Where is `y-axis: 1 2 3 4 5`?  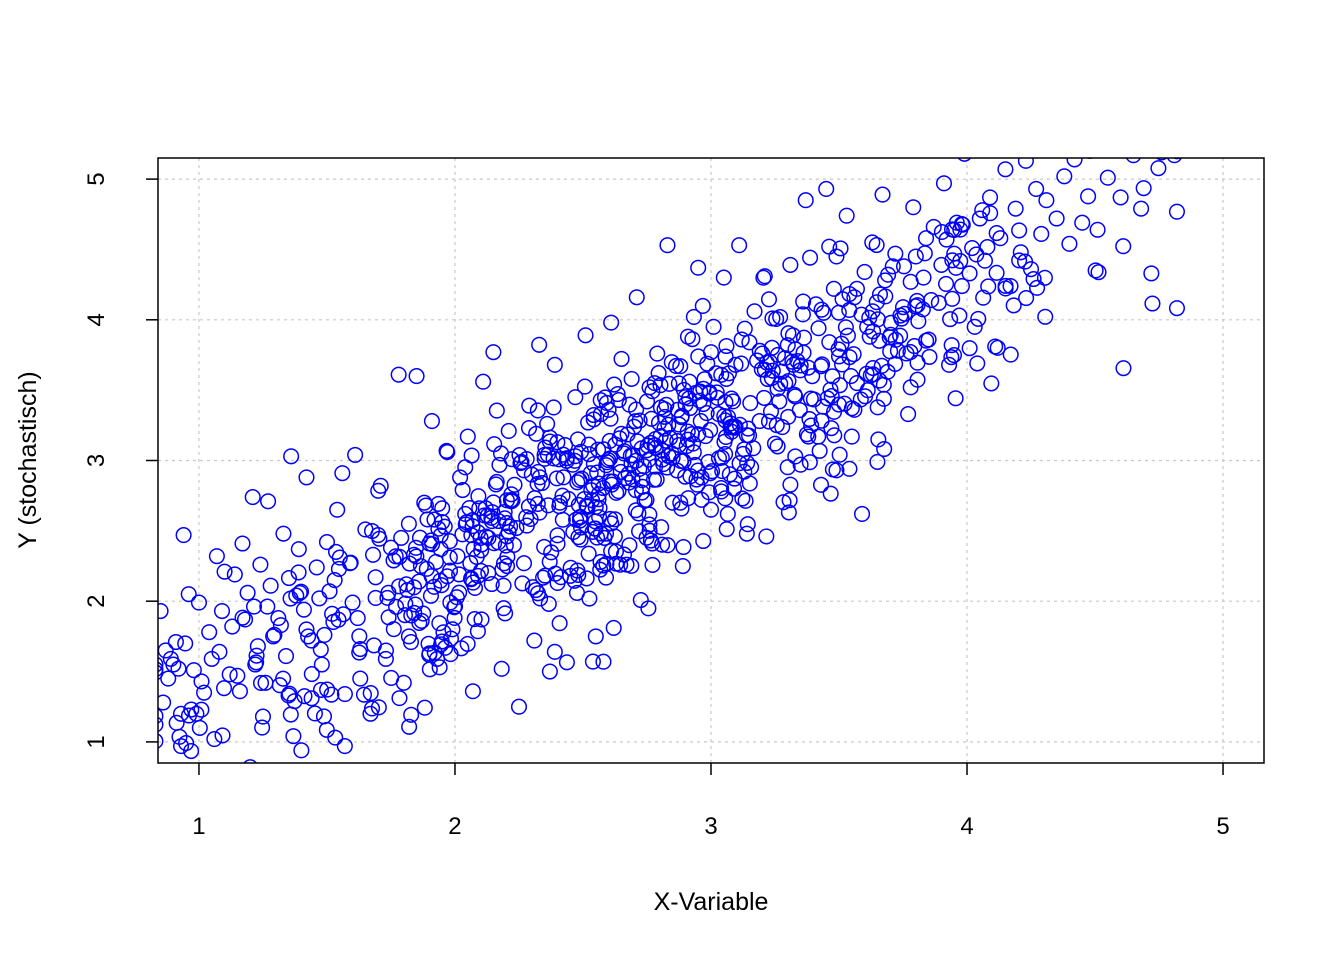
y-axis: 1 2 3 4 5 is located at coordinates (120, 460).